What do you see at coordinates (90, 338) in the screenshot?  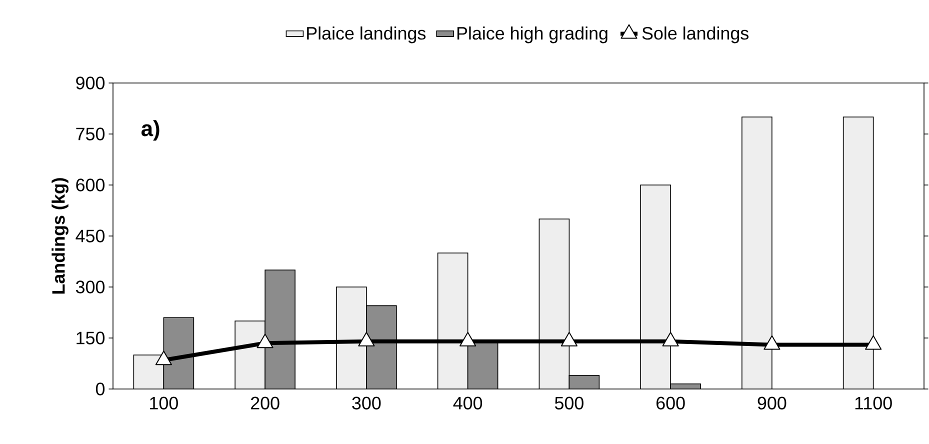 I see `y-tick-label: 150` at bounding box center [90, 338].